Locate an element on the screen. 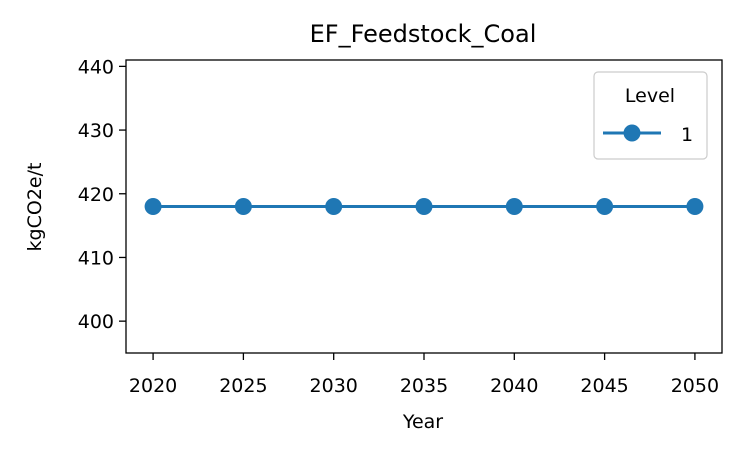  legend-label: 1 is located at coordinates (687, 135).